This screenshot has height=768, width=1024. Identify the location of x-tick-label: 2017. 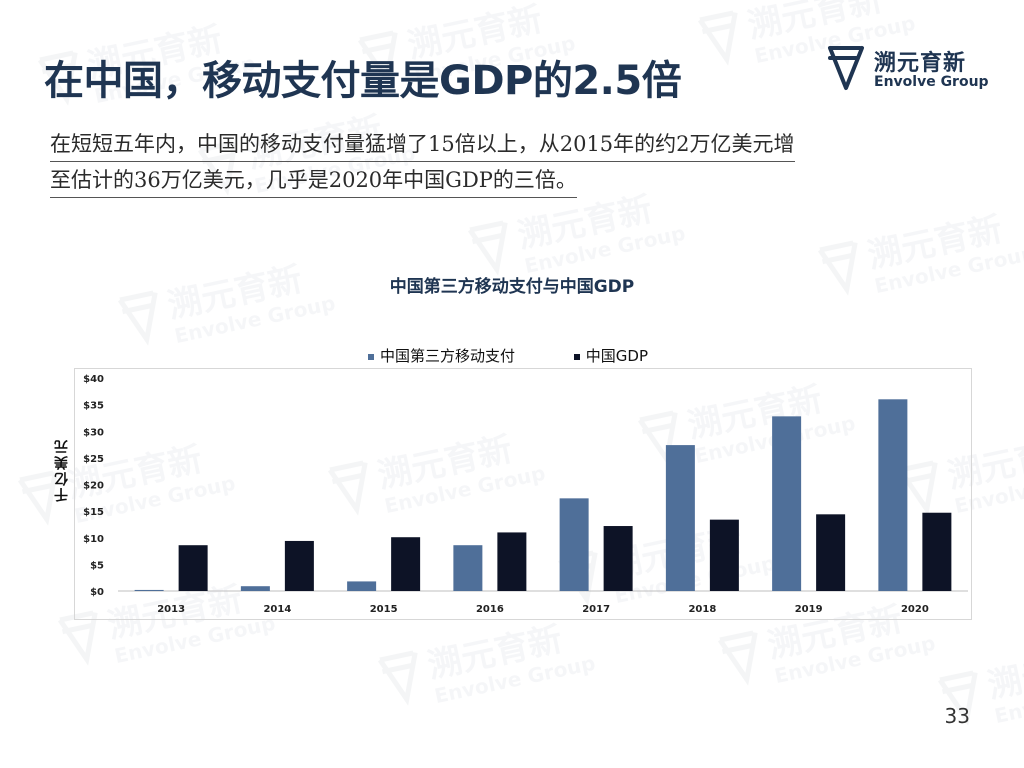
(596, 609).